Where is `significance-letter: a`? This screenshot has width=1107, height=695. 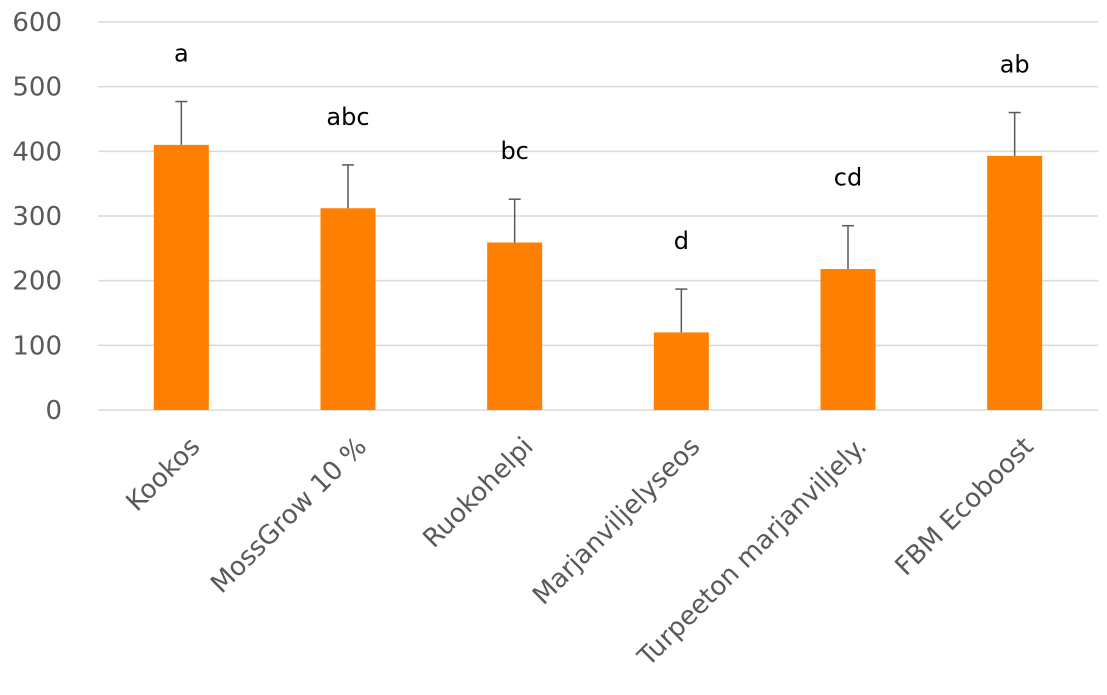
significance-letter: a is located at coordinates (181, 54).